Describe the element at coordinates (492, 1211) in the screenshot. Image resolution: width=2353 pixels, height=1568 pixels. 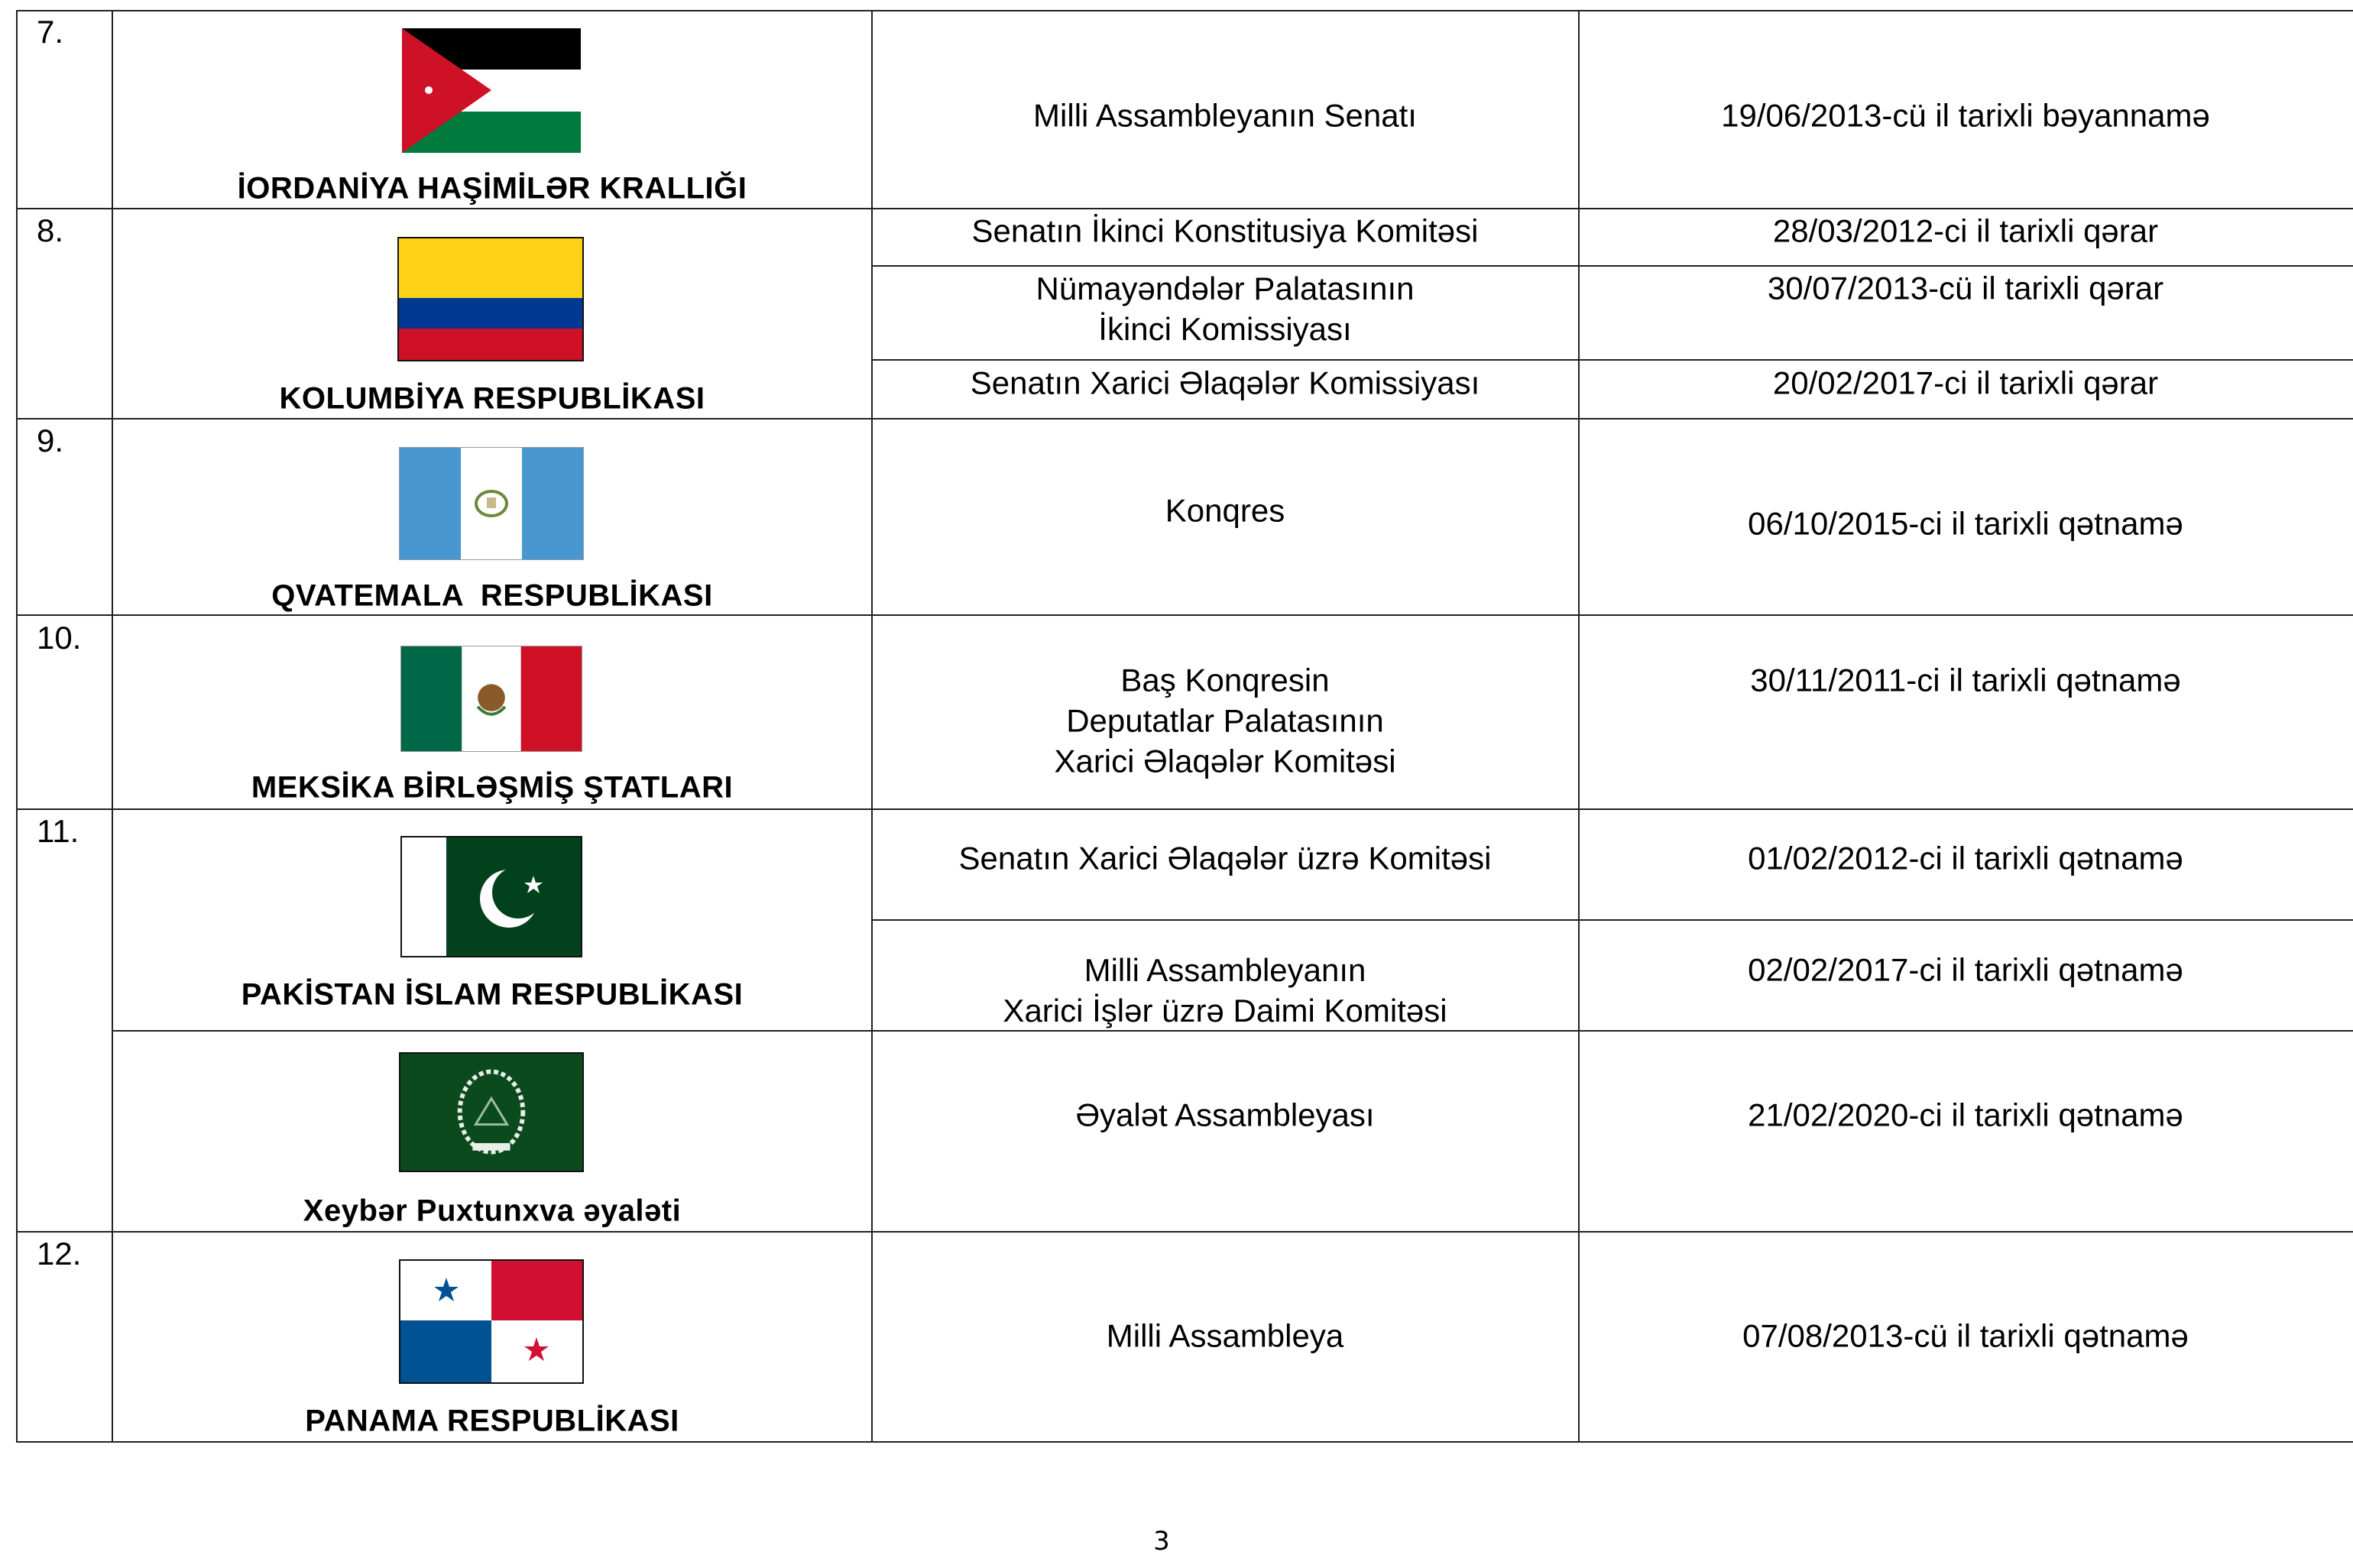
I see `region-name: Xeybər Puxtunxva əyaləti` at that location.